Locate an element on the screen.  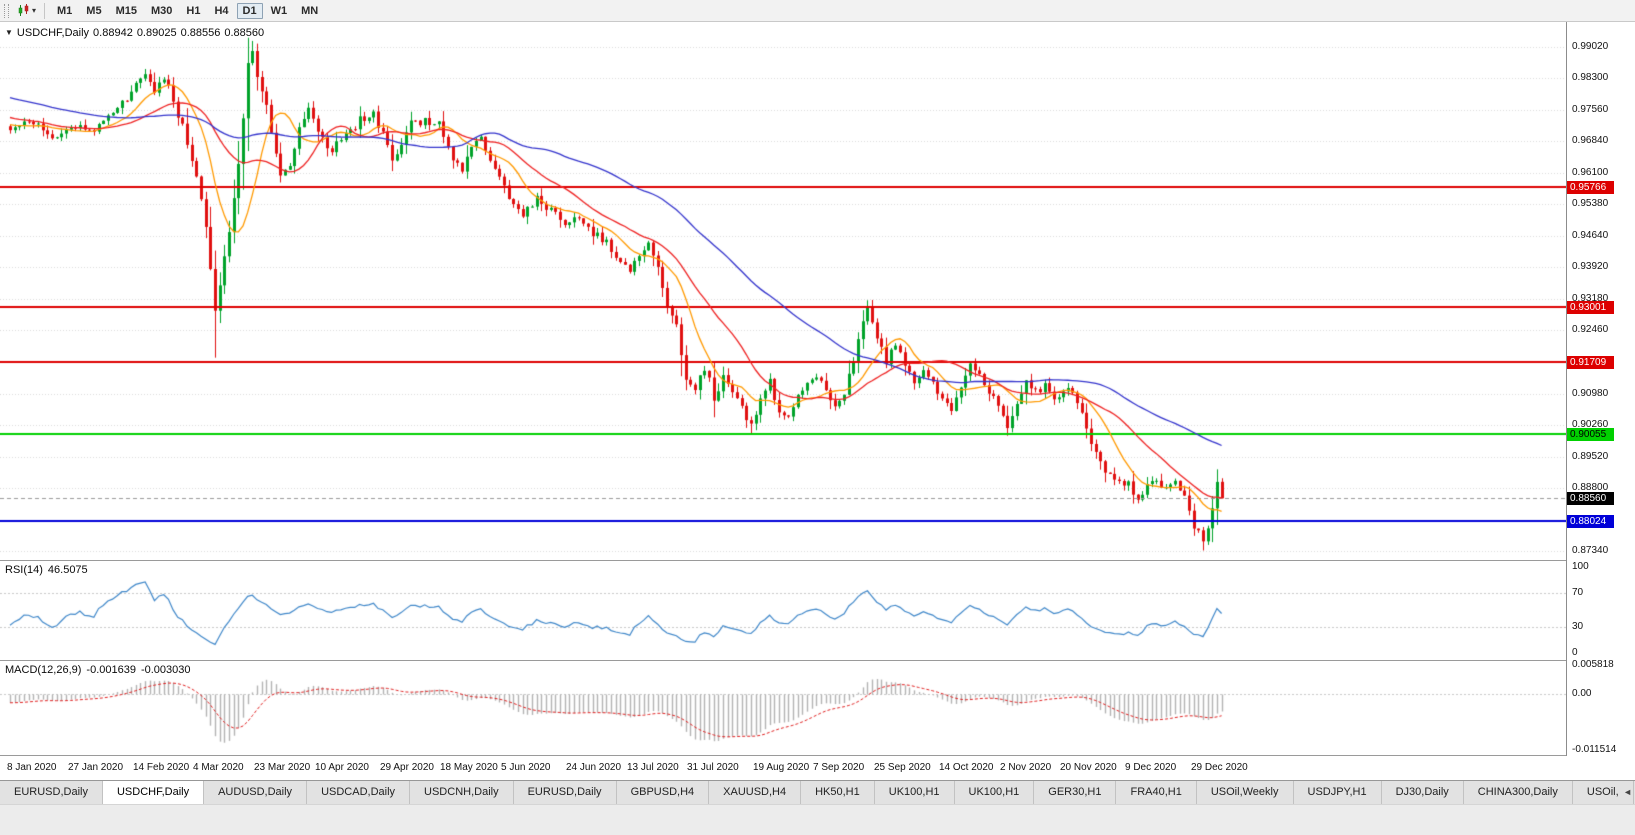
chart-tab-usoil-weekly: USOil,Weekly is located at coordinates (1245, 792).